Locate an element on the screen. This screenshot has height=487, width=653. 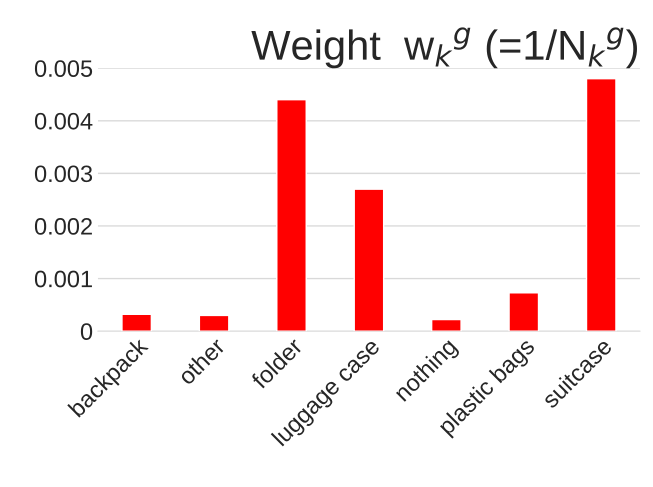
y-tick-label: 0.004 is located at coordinates (63, 121).